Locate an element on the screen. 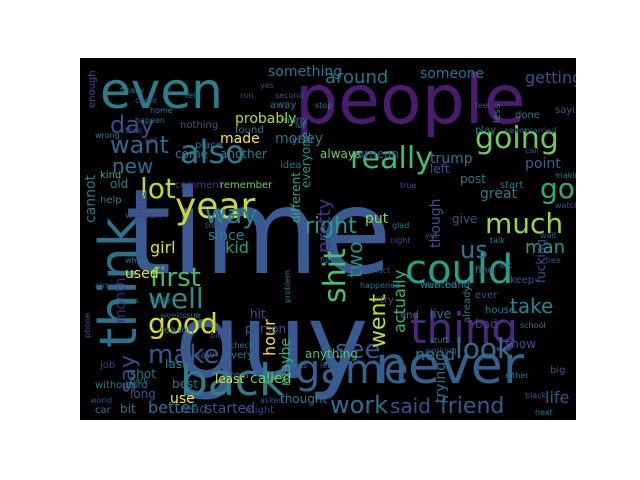 The height and width of the screenshot is (480, 640). cloud-word: year is located at coordinates (215, 206).